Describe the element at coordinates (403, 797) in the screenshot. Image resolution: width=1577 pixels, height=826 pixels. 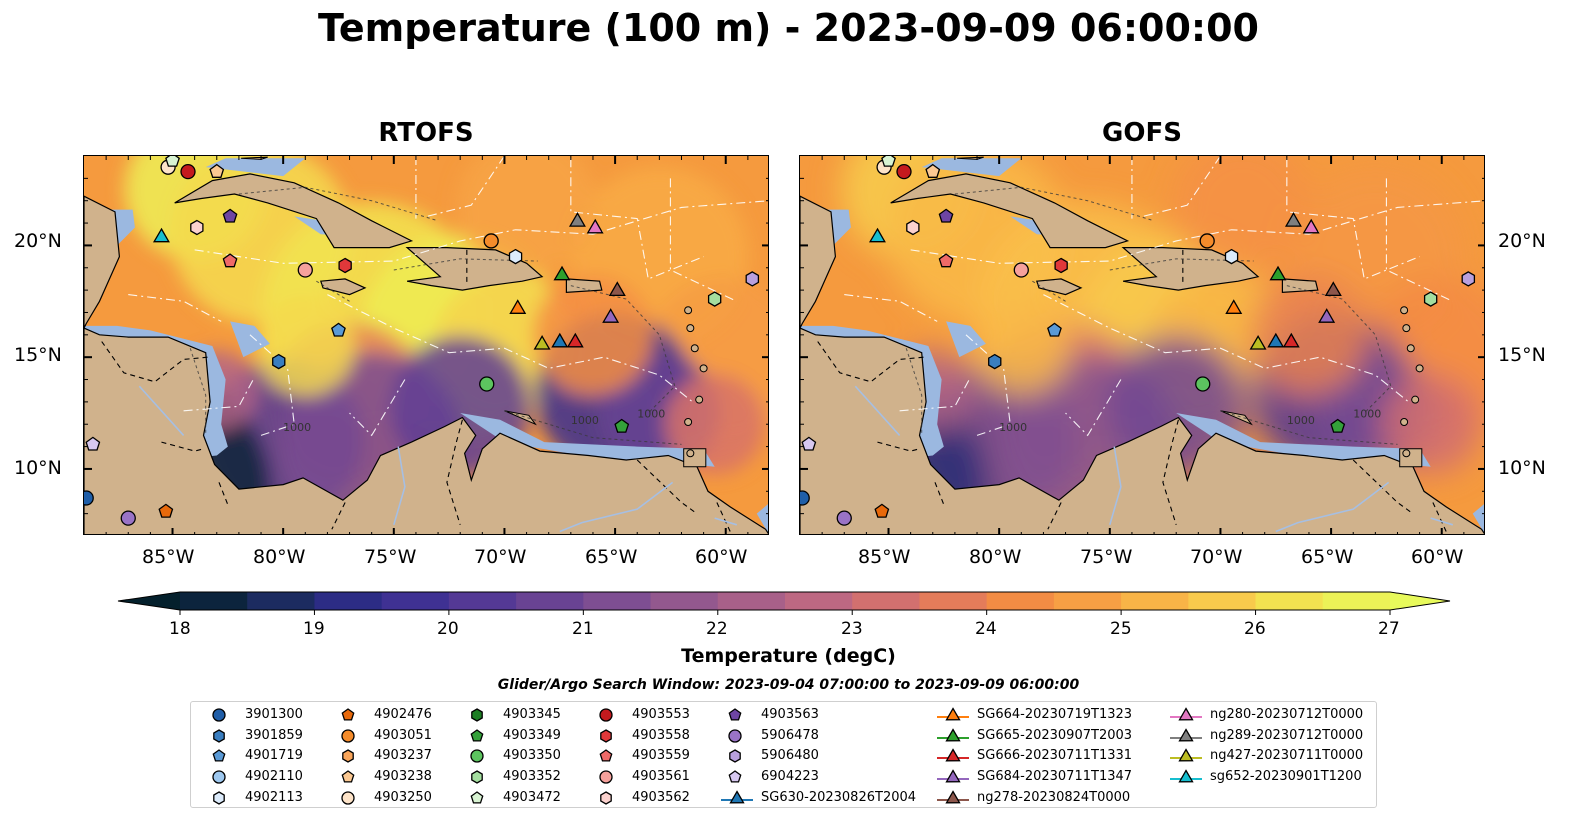
I see `legend-label: 4903250` at that location.